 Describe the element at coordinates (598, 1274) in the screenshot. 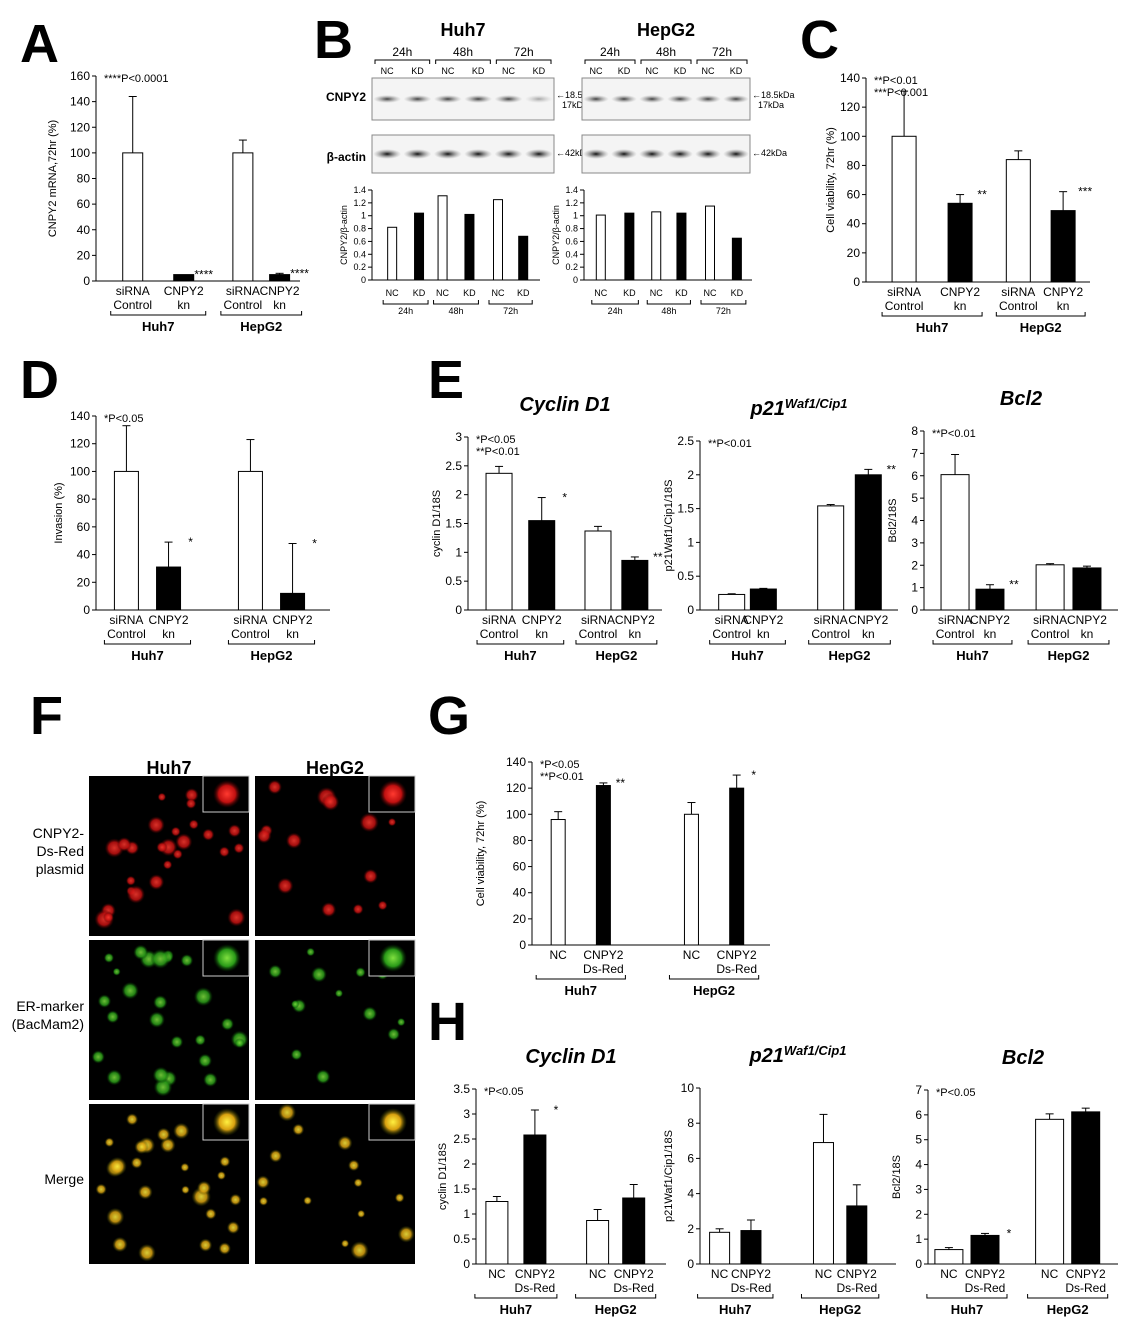

I see `category-label: NC` at that location.